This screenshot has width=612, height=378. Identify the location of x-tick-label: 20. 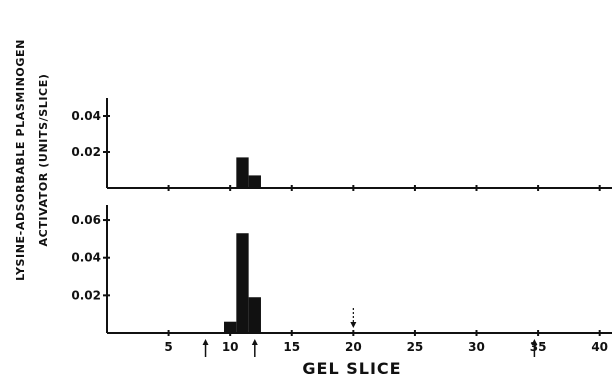
(353, 347).